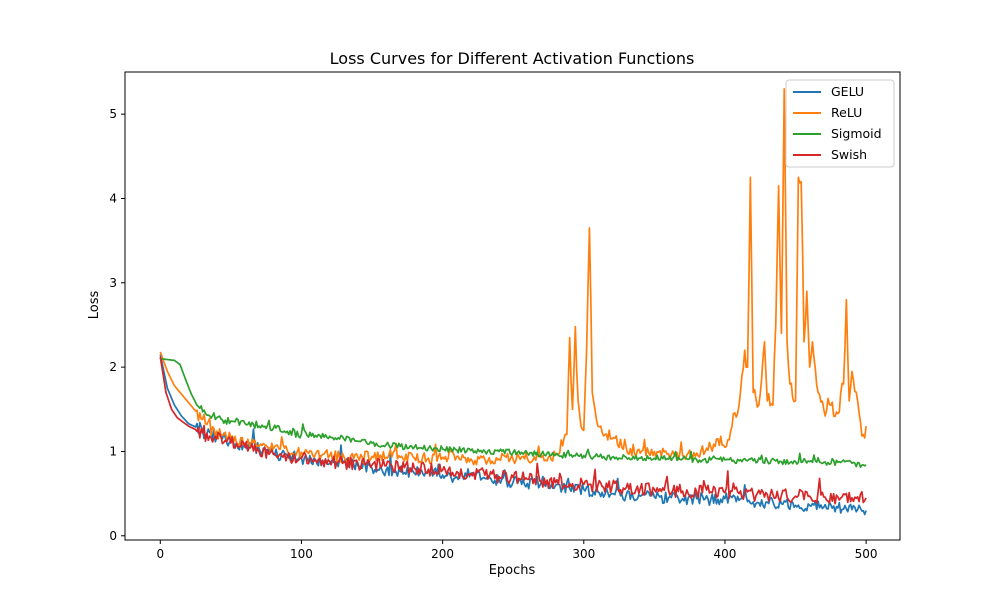 The image size is (1000, 604). I want to click on y-tick-label: 3, so click(113, 283).